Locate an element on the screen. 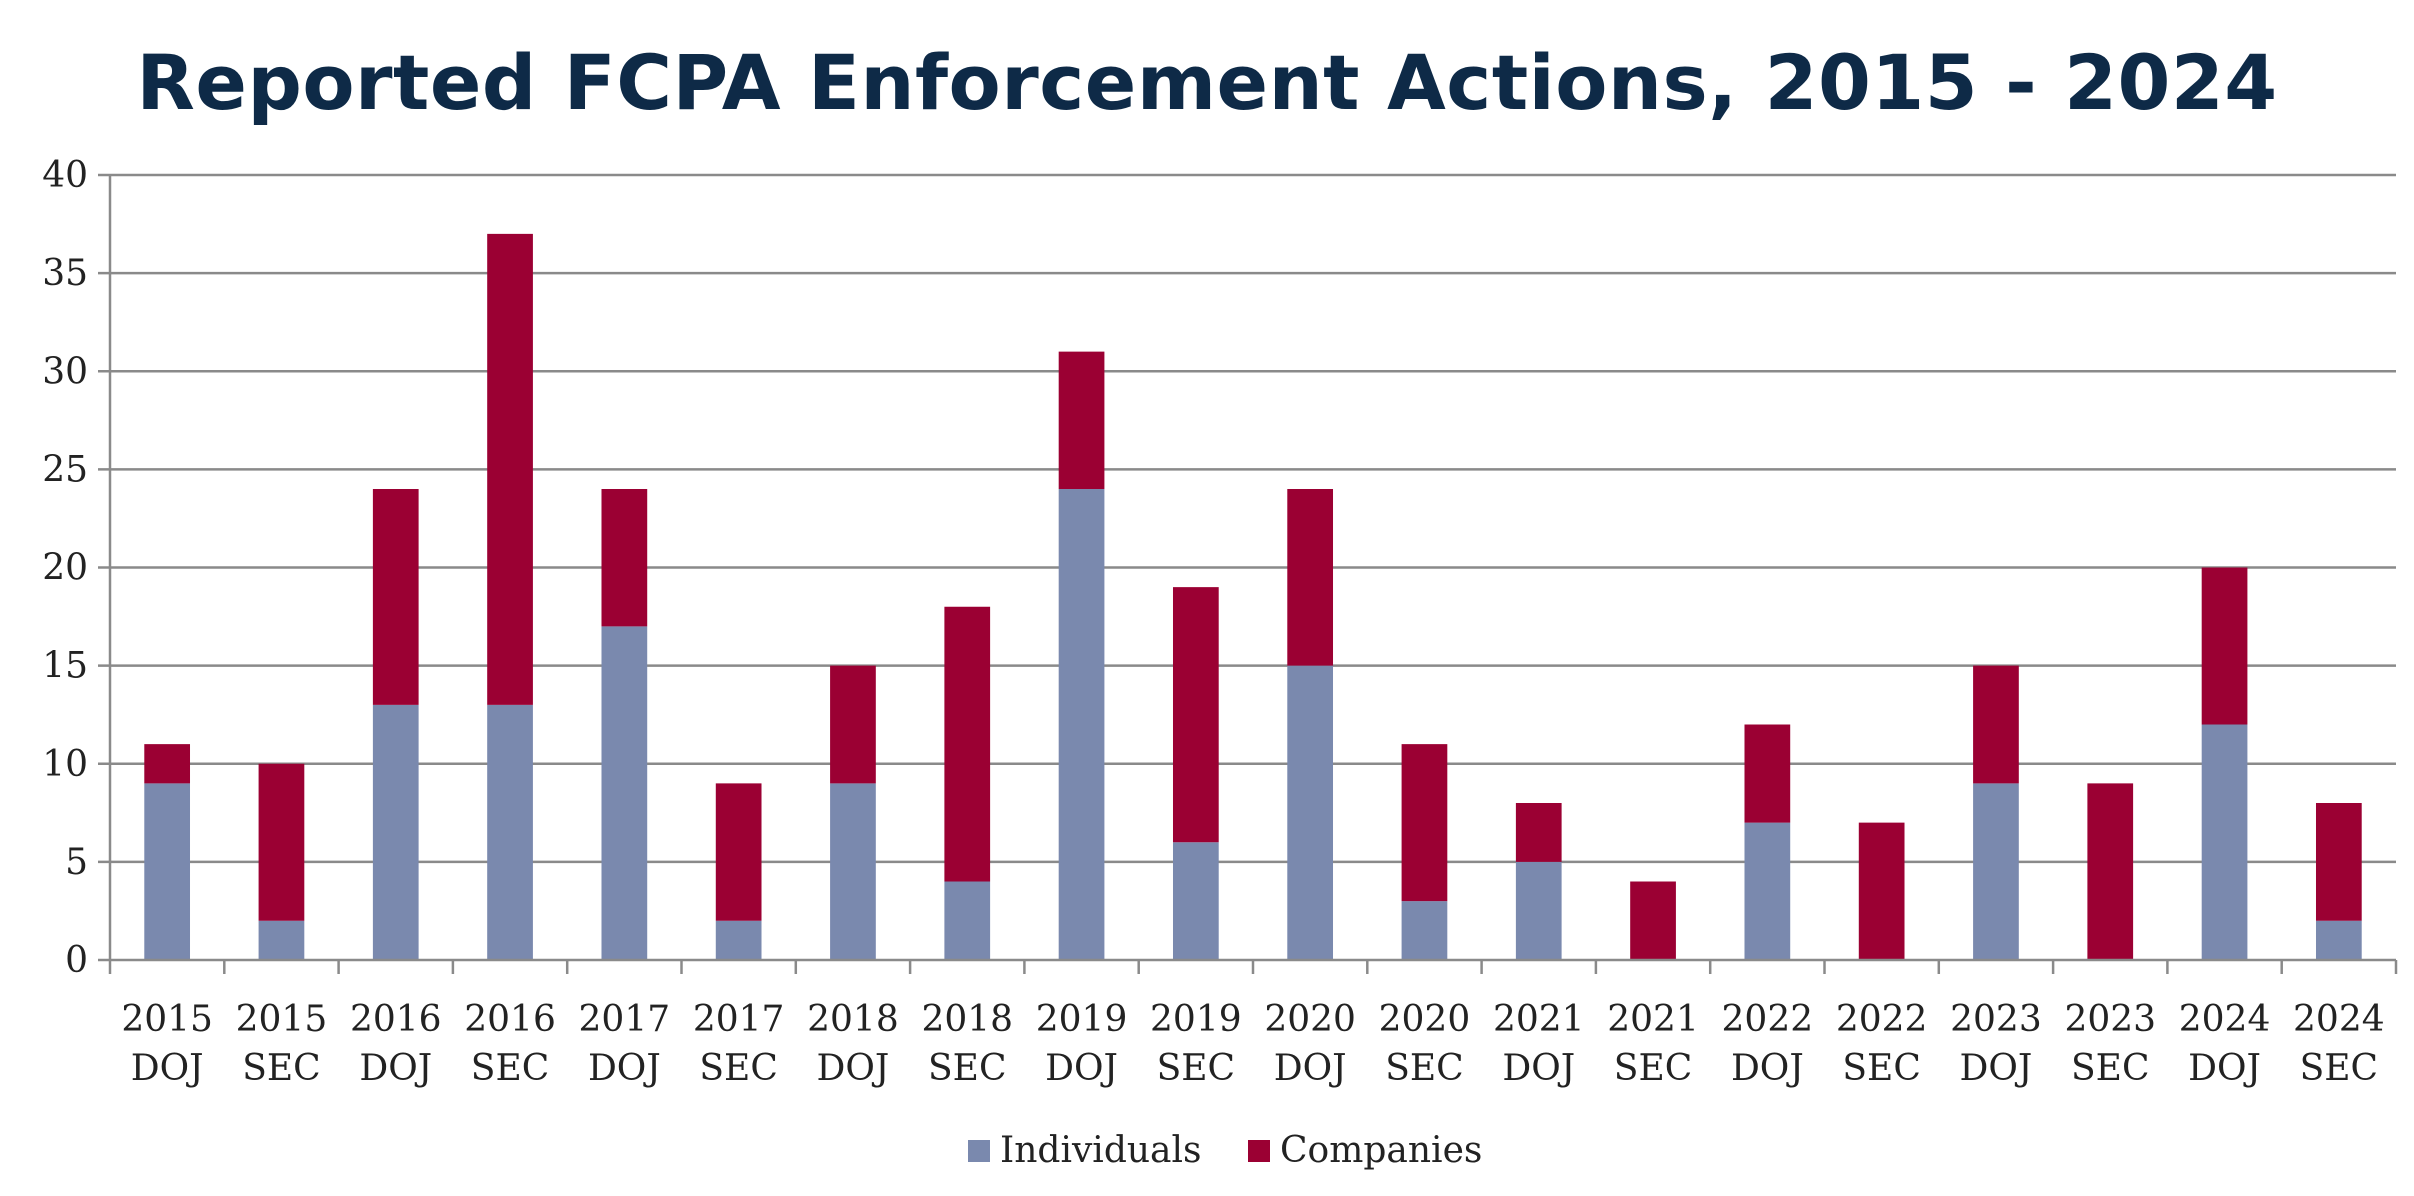 The width and height of the screenshot is (2414, 1196). x-tick-label: 2024 DOJ is located at coordinates (2225, 1044).